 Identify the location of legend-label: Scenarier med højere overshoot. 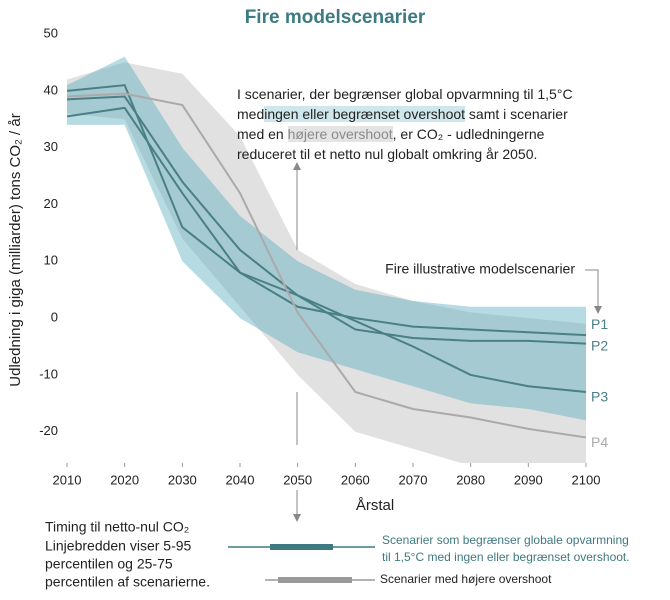
(466, 579).